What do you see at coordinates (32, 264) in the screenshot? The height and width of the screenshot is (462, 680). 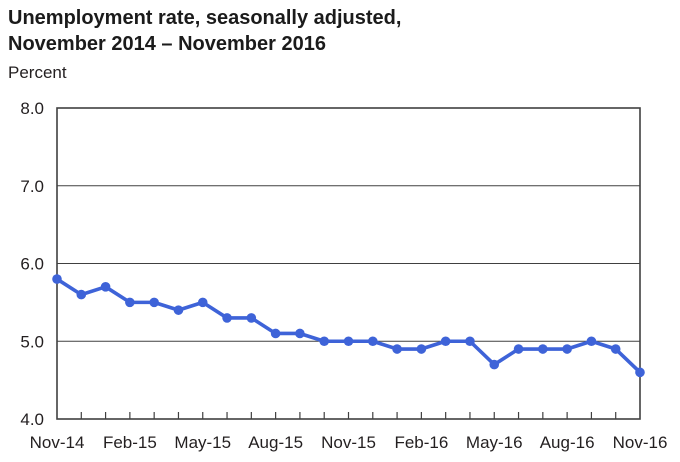 I see `y-axis-tick-label: 6.0` at bounding box center [32, 264].